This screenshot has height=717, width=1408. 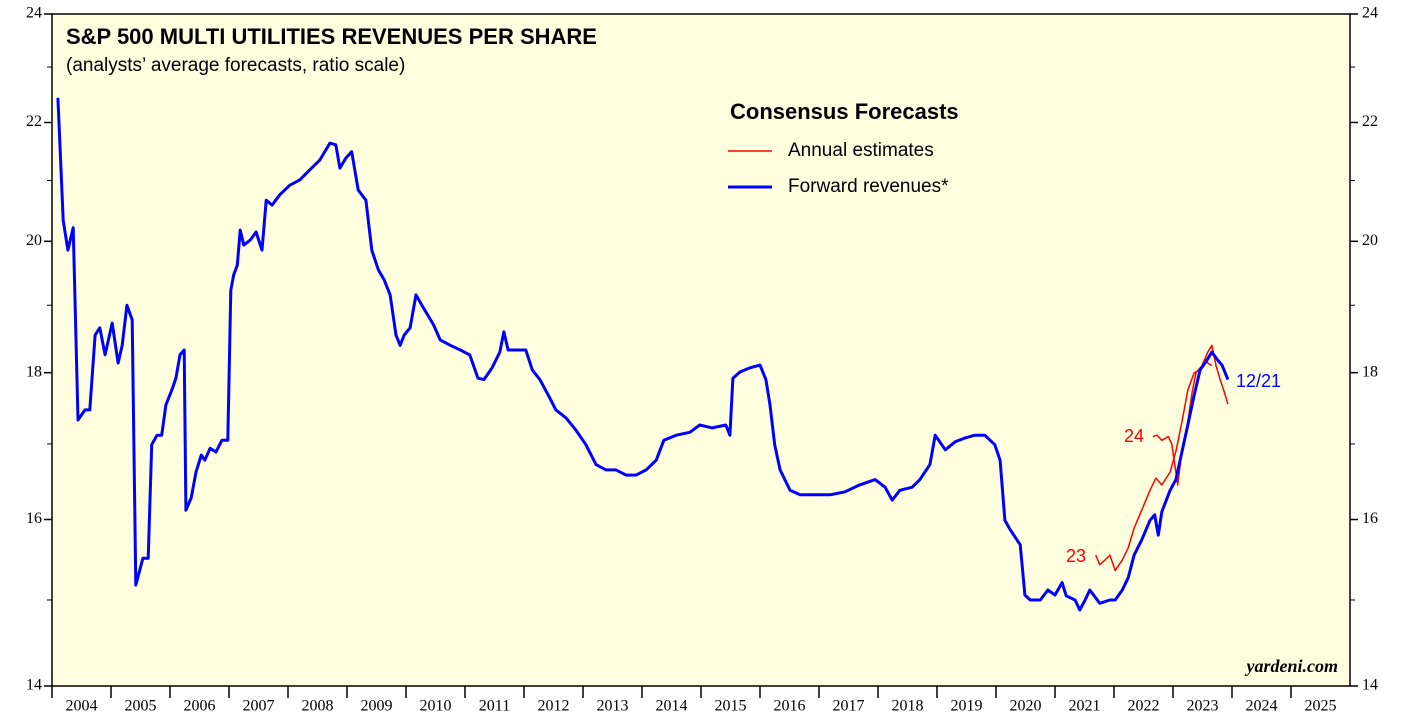 What do you see at coordinates (1292, 666) in the screenshot?
I see `source: yardeni.com` at bounding box center [1292, 666].